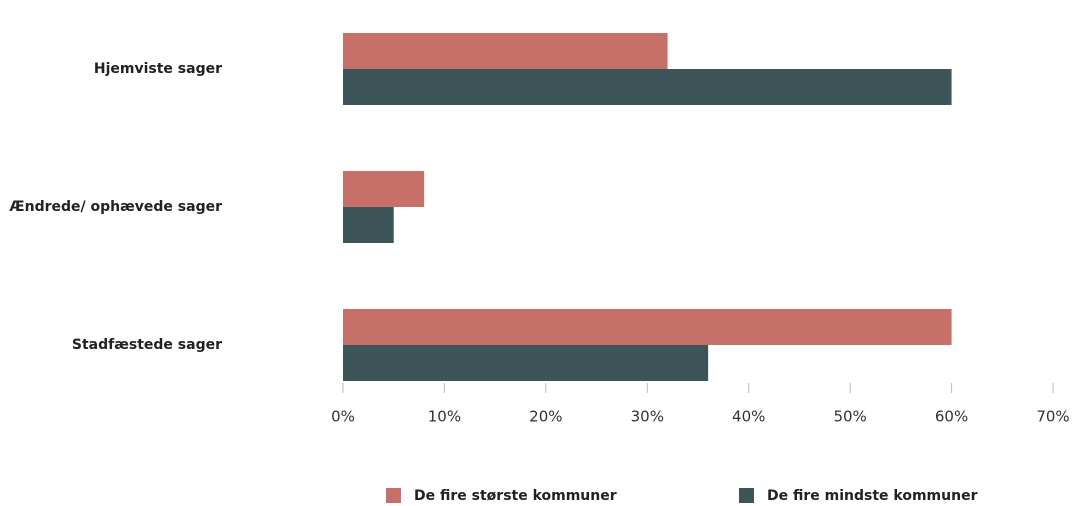 This screenshot has height=506, width=1079. Describe the element at coordinates (147, 345) in the screenshot. I see `y-tick-label: Stadfæstede sager` at that location.